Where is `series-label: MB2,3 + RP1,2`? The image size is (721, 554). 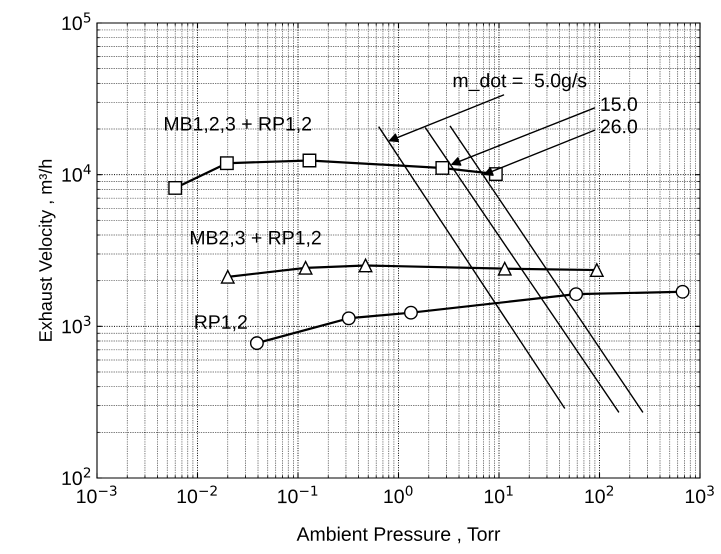
series-label: MB2,3 + RP1,2 is located at coordinates (255, 238).